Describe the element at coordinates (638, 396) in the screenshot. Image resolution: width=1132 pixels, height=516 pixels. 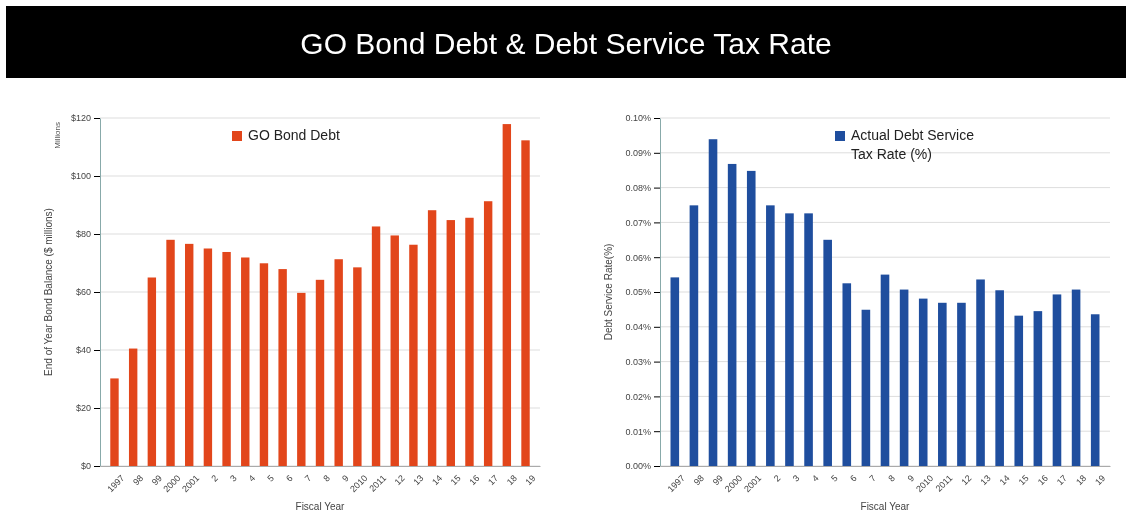
I see `y-tick-label: 0.02%` at that location.